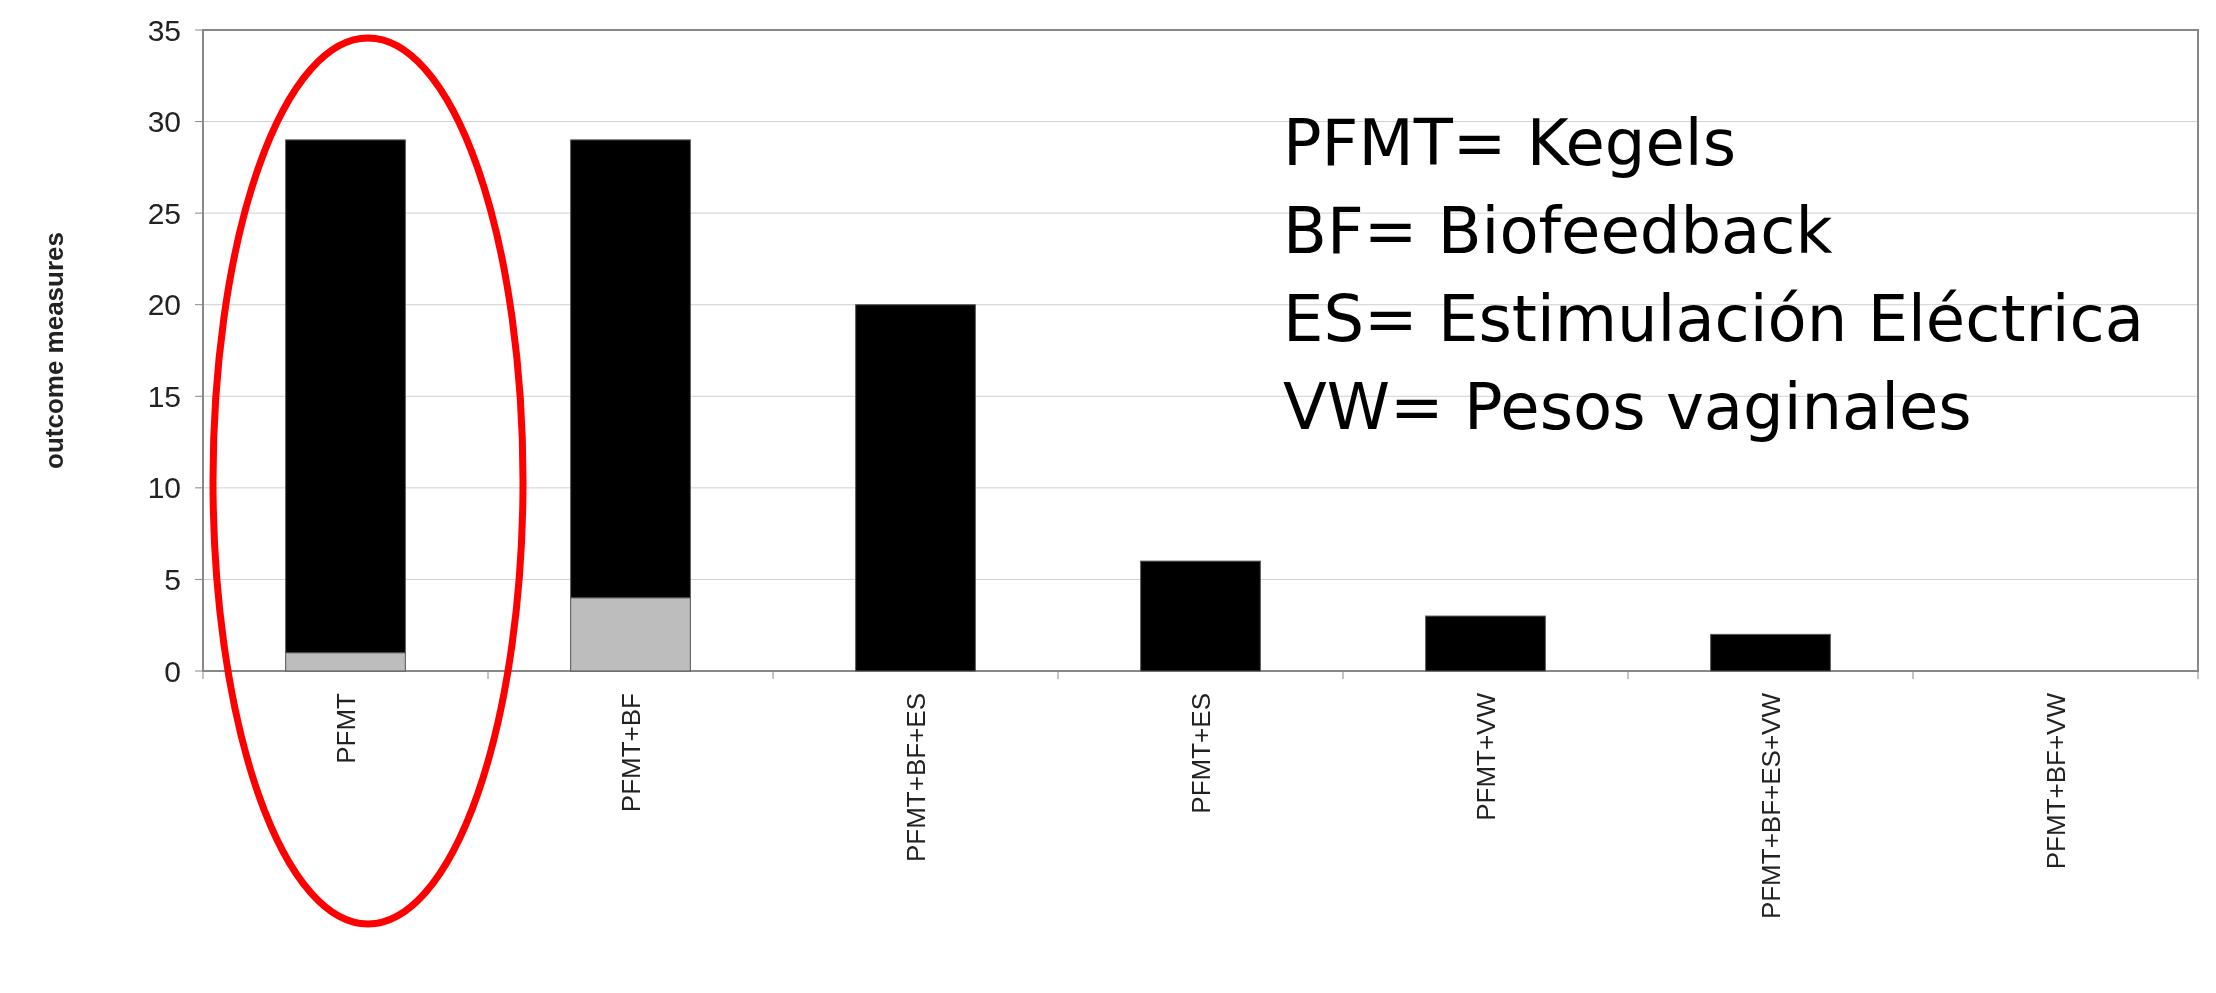 This screenshot has width=2216, height=993. Describe the element at coordinates (164, 122) in the screenshot. I see `y-tick-label: 30` at that location.